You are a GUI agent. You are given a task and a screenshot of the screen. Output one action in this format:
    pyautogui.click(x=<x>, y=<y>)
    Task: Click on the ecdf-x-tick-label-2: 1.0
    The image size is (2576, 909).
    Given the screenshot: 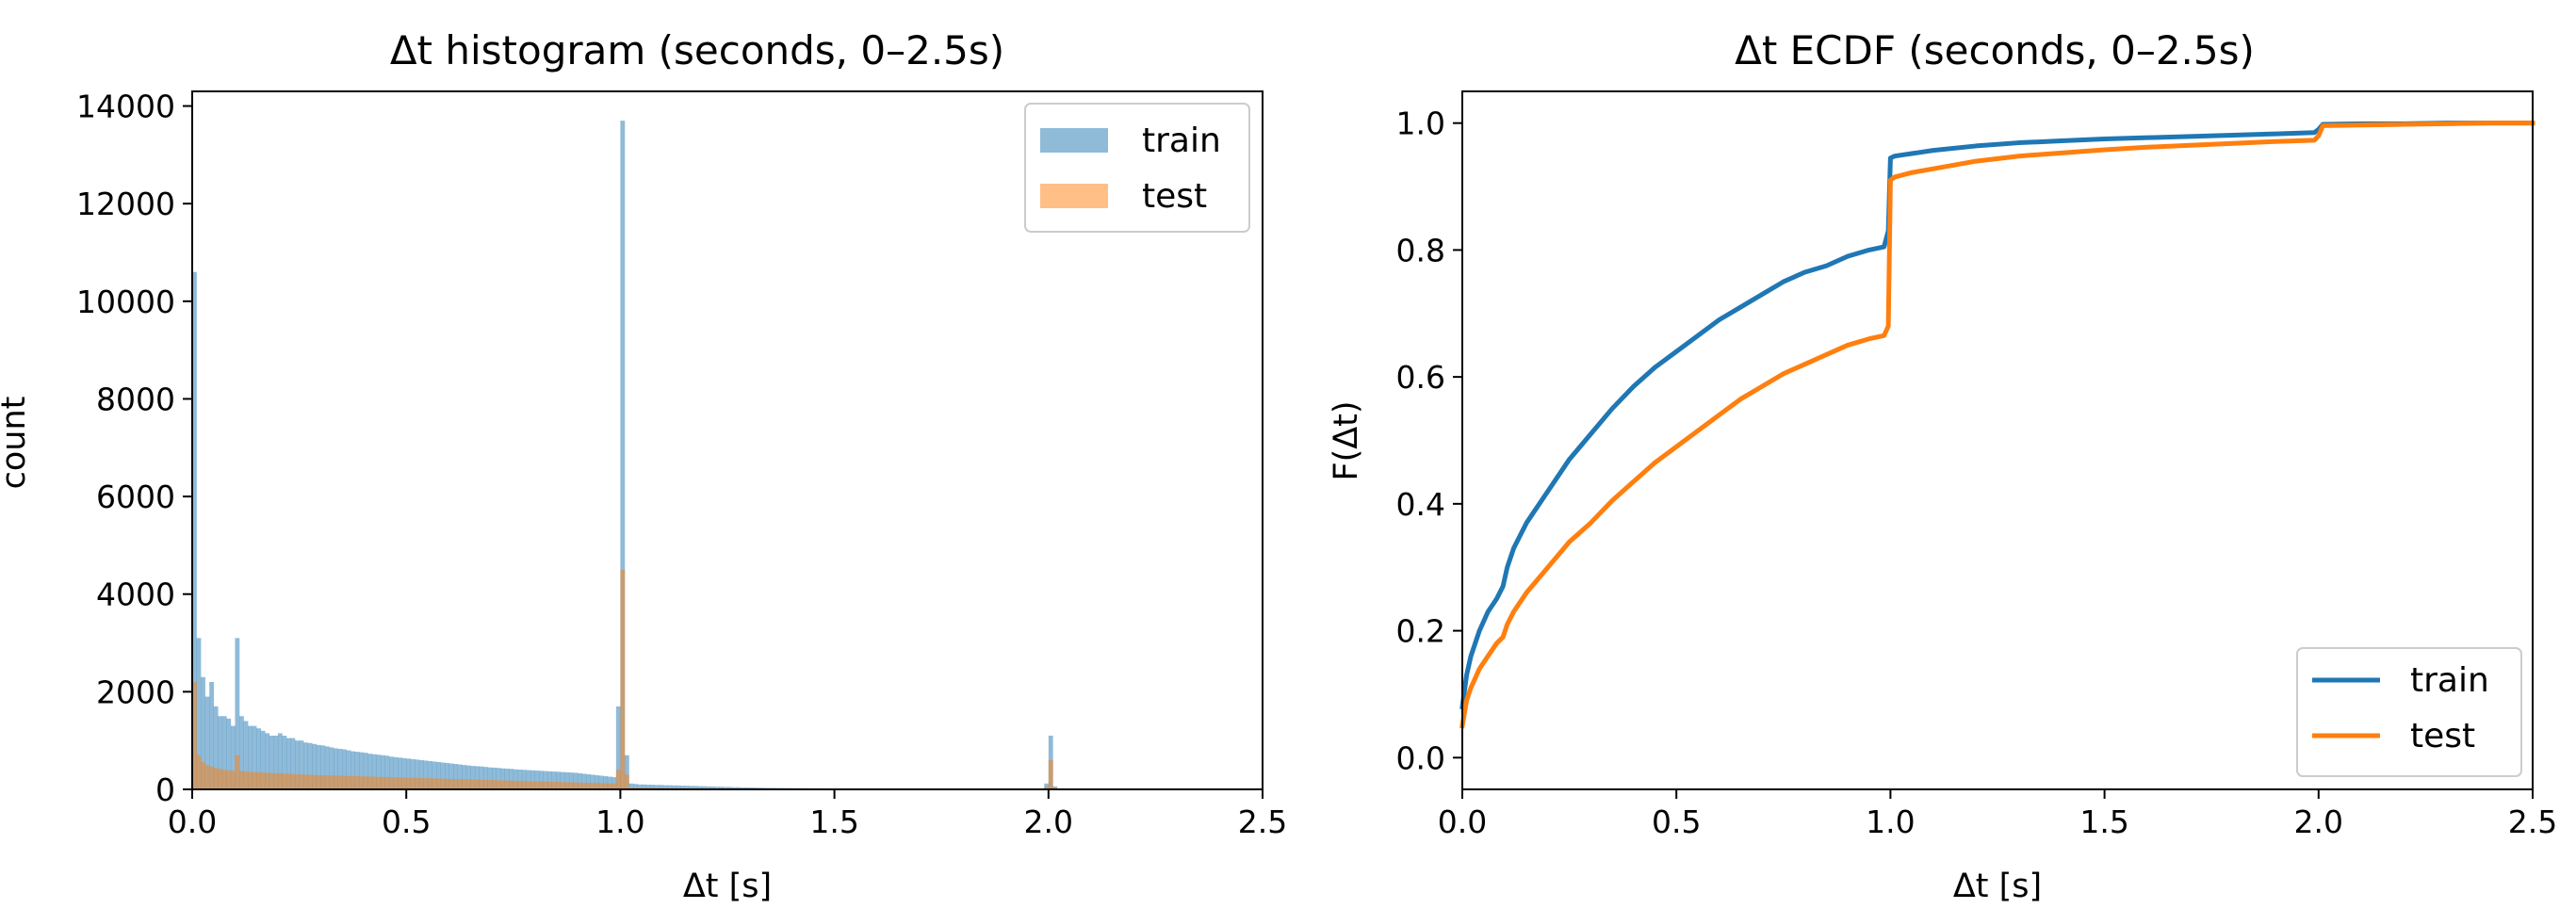 What is the action you would take?
    pyautogui.click(x=1890, y=821)
    